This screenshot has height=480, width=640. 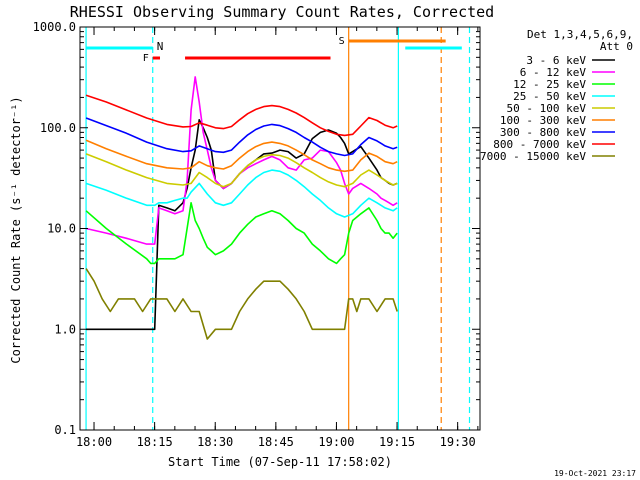 I want to click on x-tick-label: 19:00, so click(x=336, y=442).